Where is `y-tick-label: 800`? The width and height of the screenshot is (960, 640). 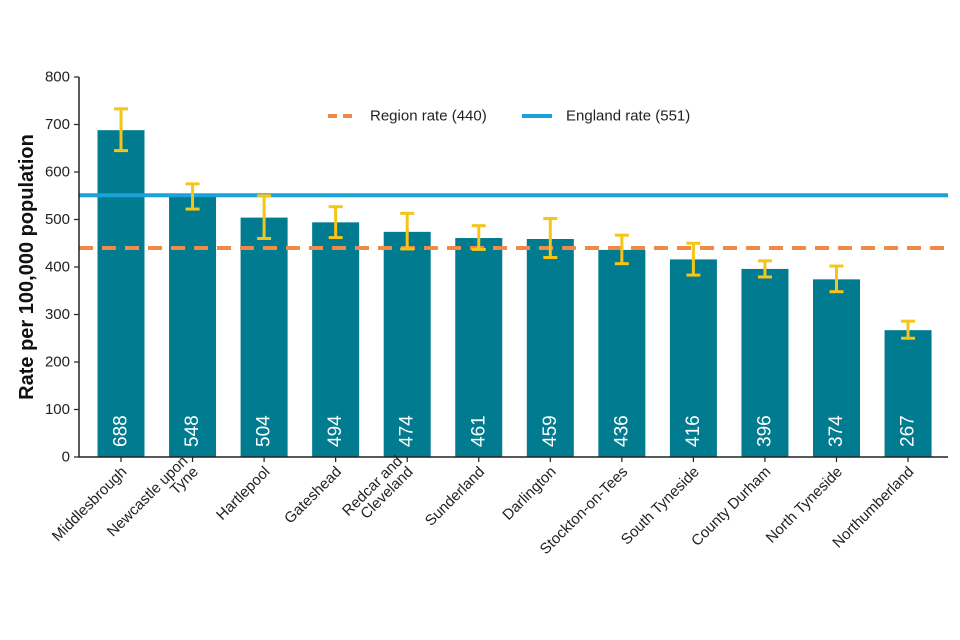 y-tick-label: 800 is located at coordinates (57, 77).